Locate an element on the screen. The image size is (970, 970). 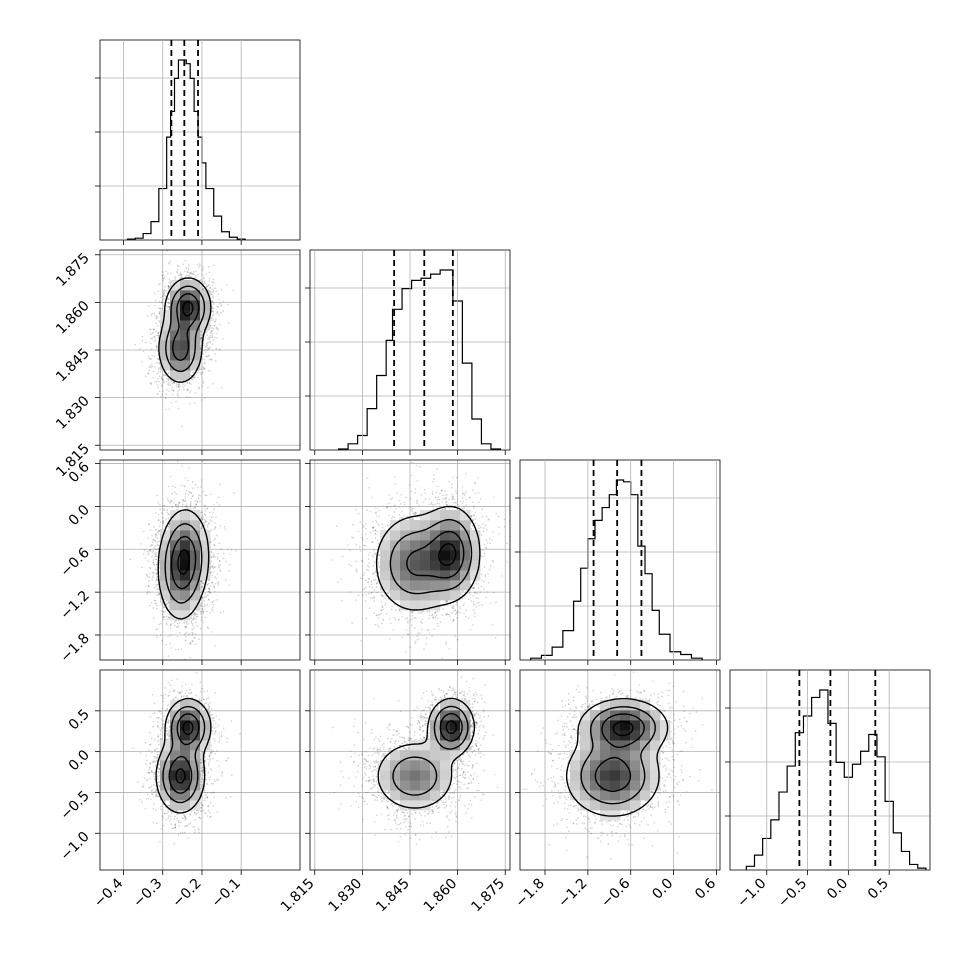
density-cell is located at coordinates (185, 325).